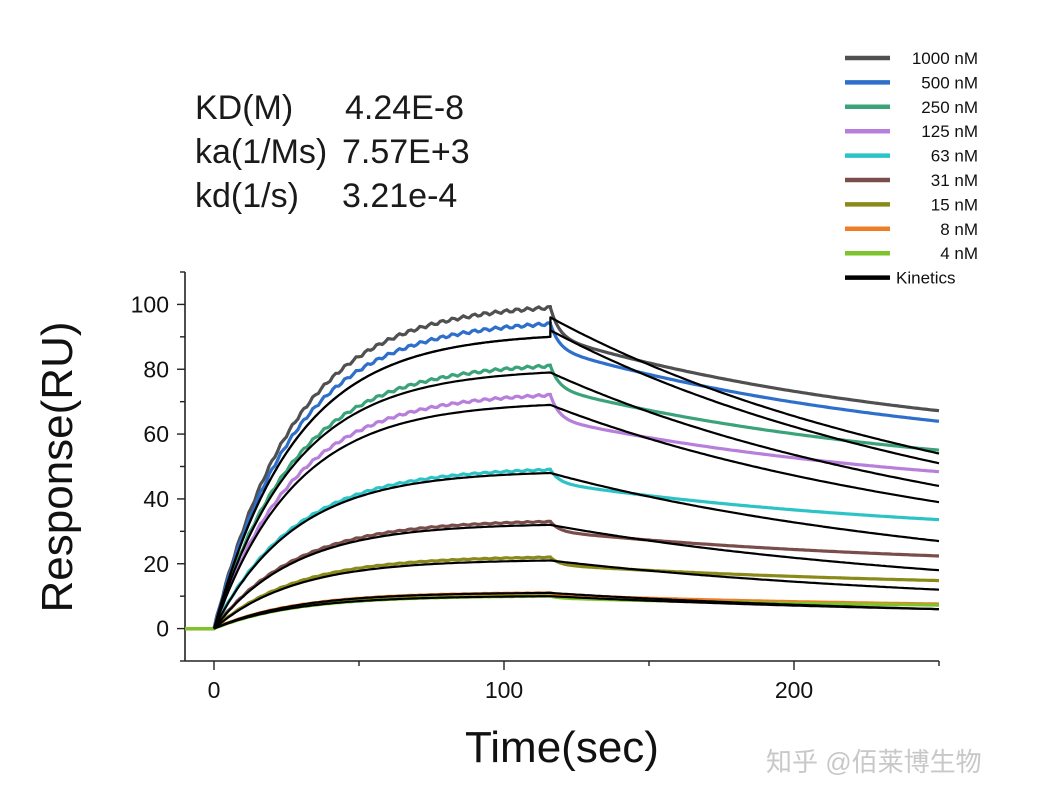 This screenshot has width=1047, height=802. I want to click on y-tick-label-0: 0, so click(162, 629).